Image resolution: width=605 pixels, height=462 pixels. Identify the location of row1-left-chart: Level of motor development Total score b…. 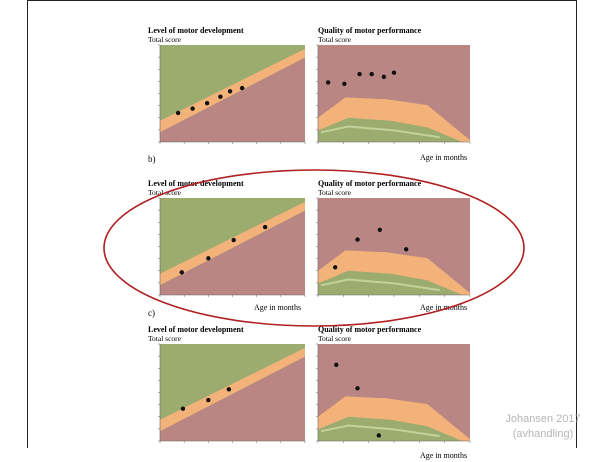
(227, 95).